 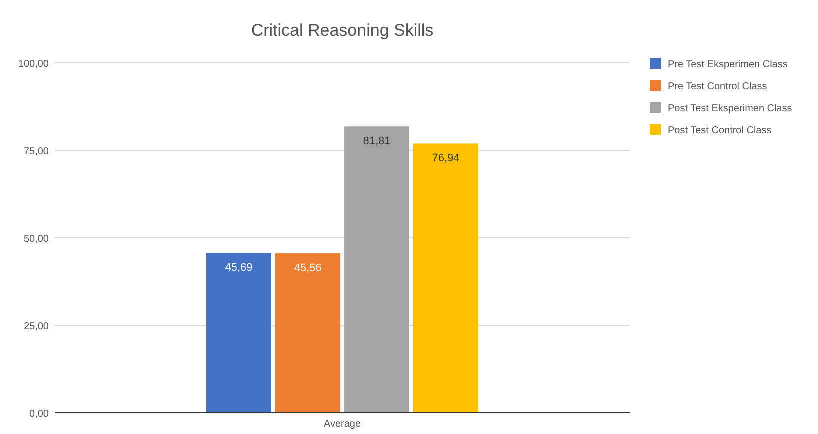 What do you see at coordinates (446, 158) in the screenshot?
I see `data-label: 76,94` at bounding box center [446, 158].